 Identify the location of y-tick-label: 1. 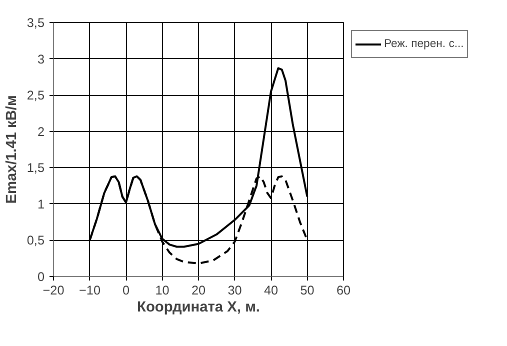
(41, 204).